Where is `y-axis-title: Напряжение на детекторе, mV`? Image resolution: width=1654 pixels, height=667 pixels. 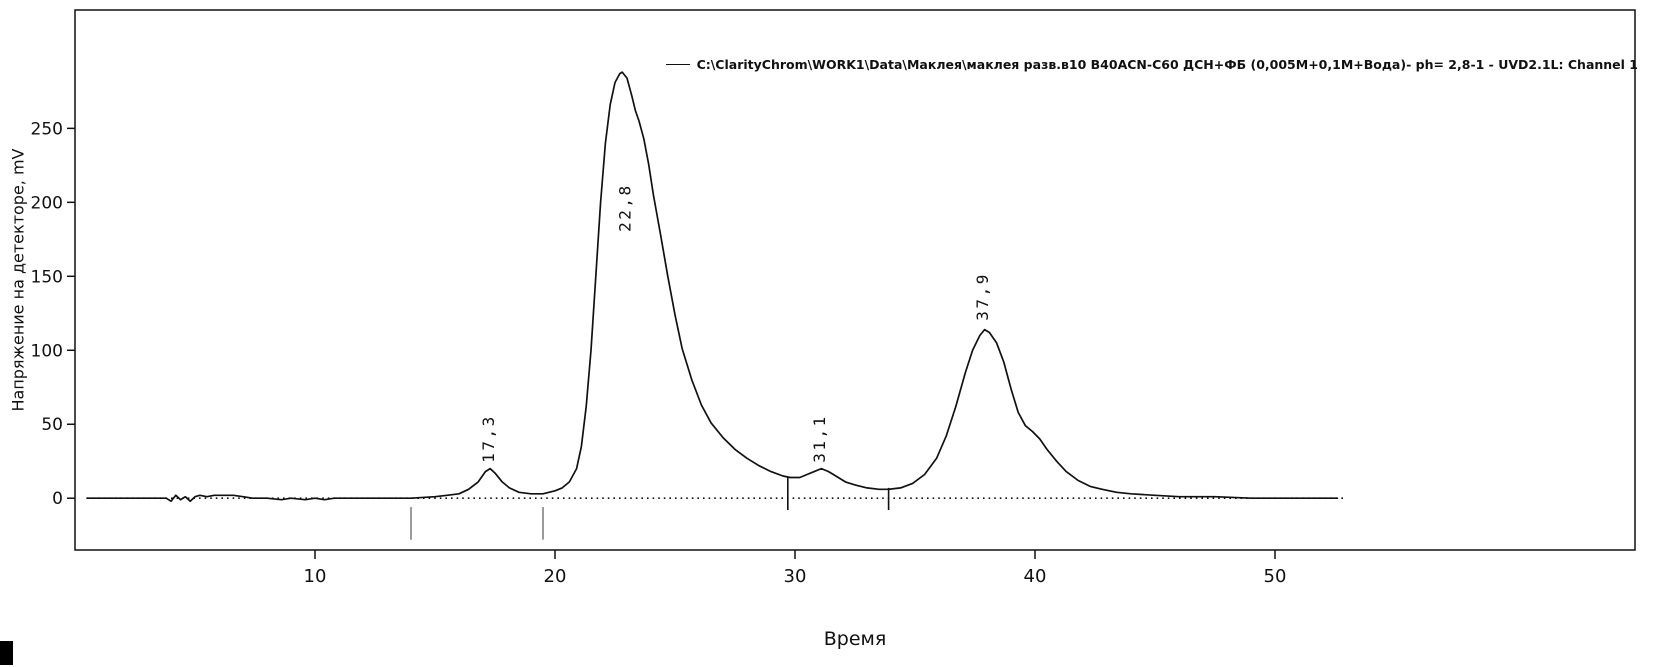 y-axis-title: Напряжение на детекторе, mV is located at coordinates (18, 280).